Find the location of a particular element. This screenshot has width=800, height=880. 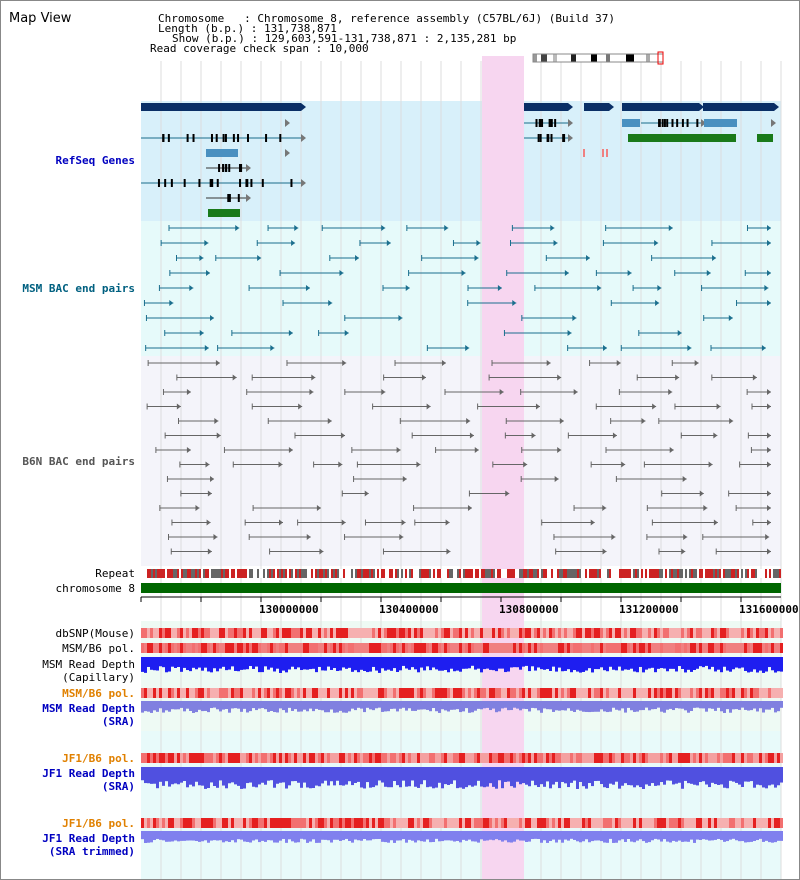

track-label-msm-bac: MSM BAC end pairs is located at coordinates (78, 288).